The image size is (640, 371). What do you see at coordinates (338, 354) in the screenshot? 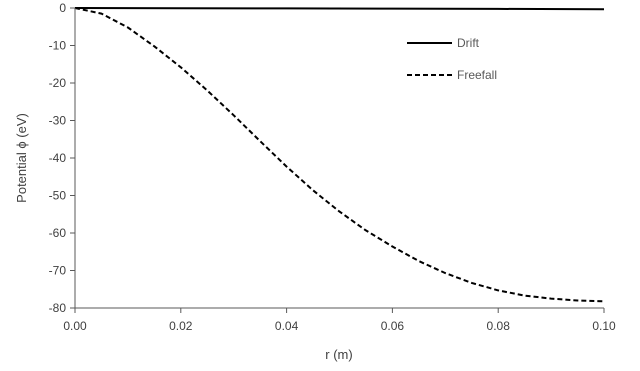
I see `x-axis-title: r (m)` at bounding box center [338, 354].